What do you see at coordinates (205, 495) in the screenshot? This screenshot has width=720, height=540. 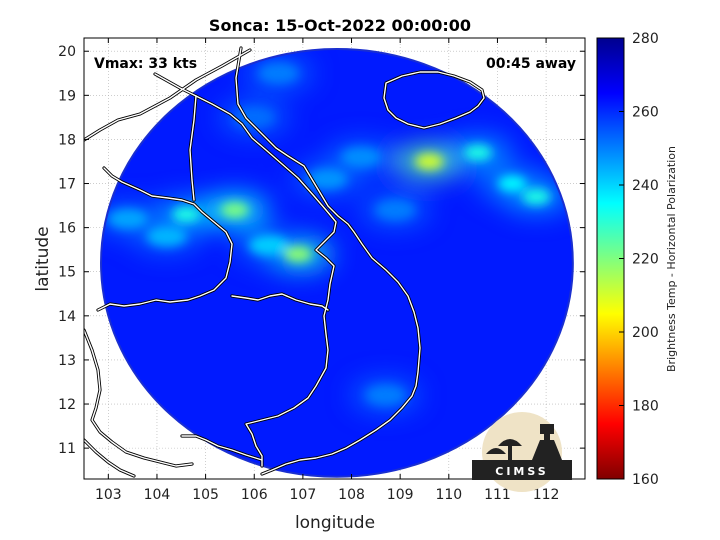 I see `x-tick-label: 105` at bounding box center [205, 495].